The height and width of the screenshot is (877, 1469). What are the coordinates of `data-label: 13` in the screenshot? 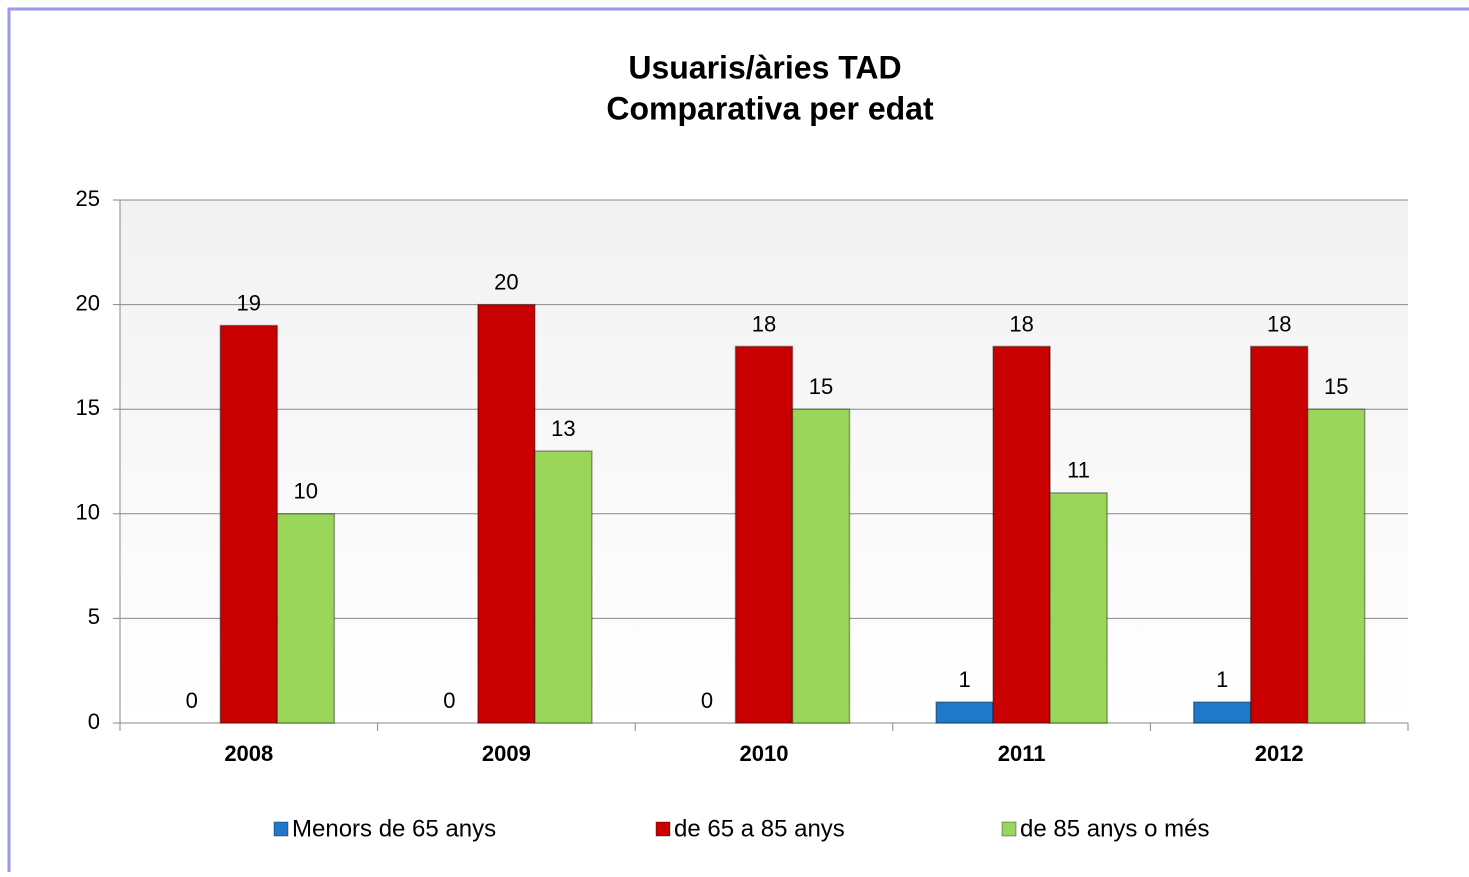 It's located at (563, 428).